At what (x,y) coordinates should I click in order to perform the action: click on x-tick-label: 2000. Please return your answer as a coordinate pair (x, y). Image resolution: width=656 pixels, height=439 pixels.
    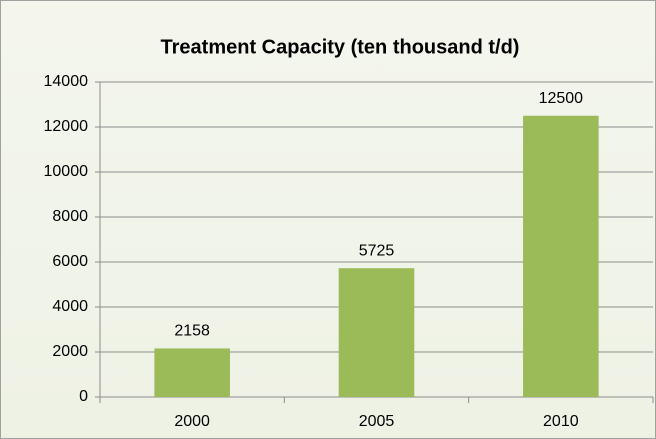
    Looking at the image, I should click on (192, 421).